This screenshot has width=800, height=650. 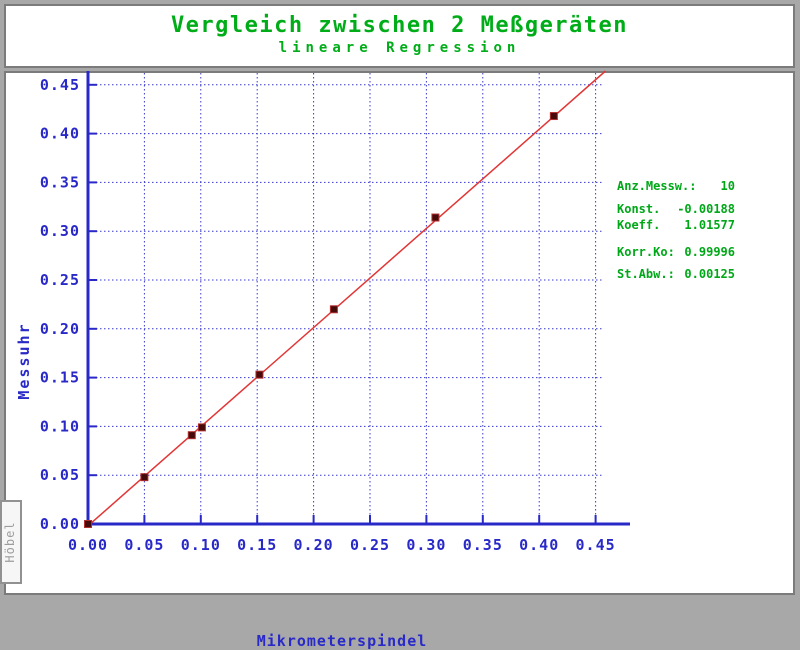 What do you see at coordinates (60, 524) in the screenshot?
I see `y-tick-label: 0.00` at bounding box center [60, 524].